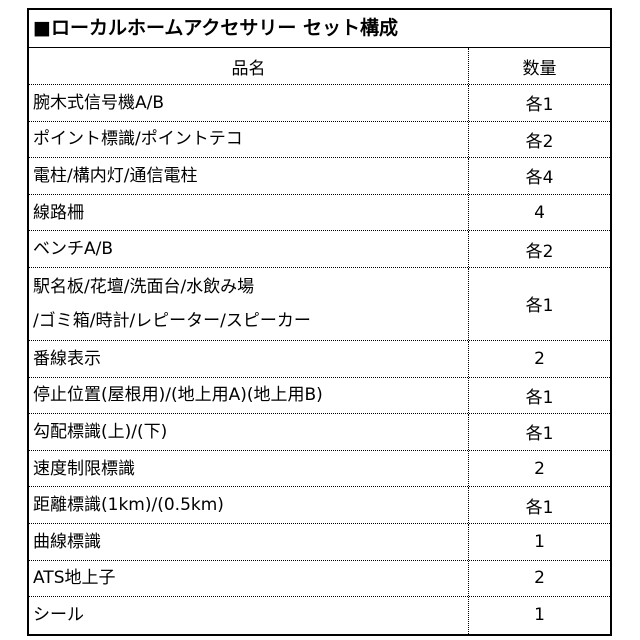 The width and height of the screenshot is (640, 640). I want to click on table-title: ■ローカルホームアクセサリー セット構成, so click(319, 29).